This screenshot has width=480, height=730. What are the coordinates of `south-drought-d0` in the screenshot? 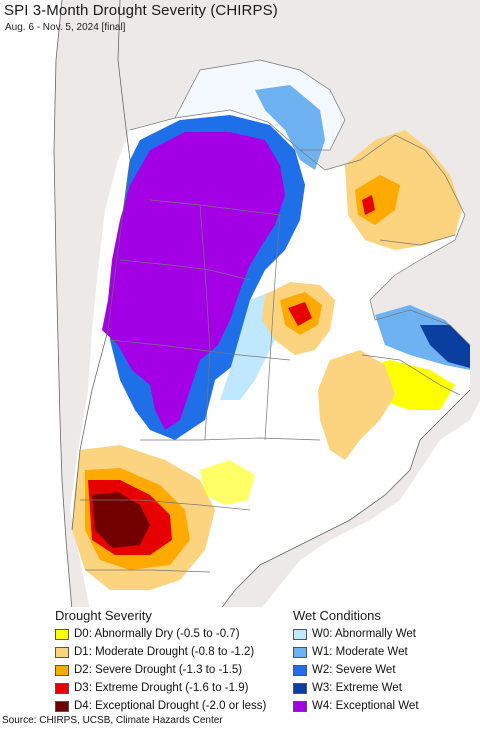 It's located at (227, 482).